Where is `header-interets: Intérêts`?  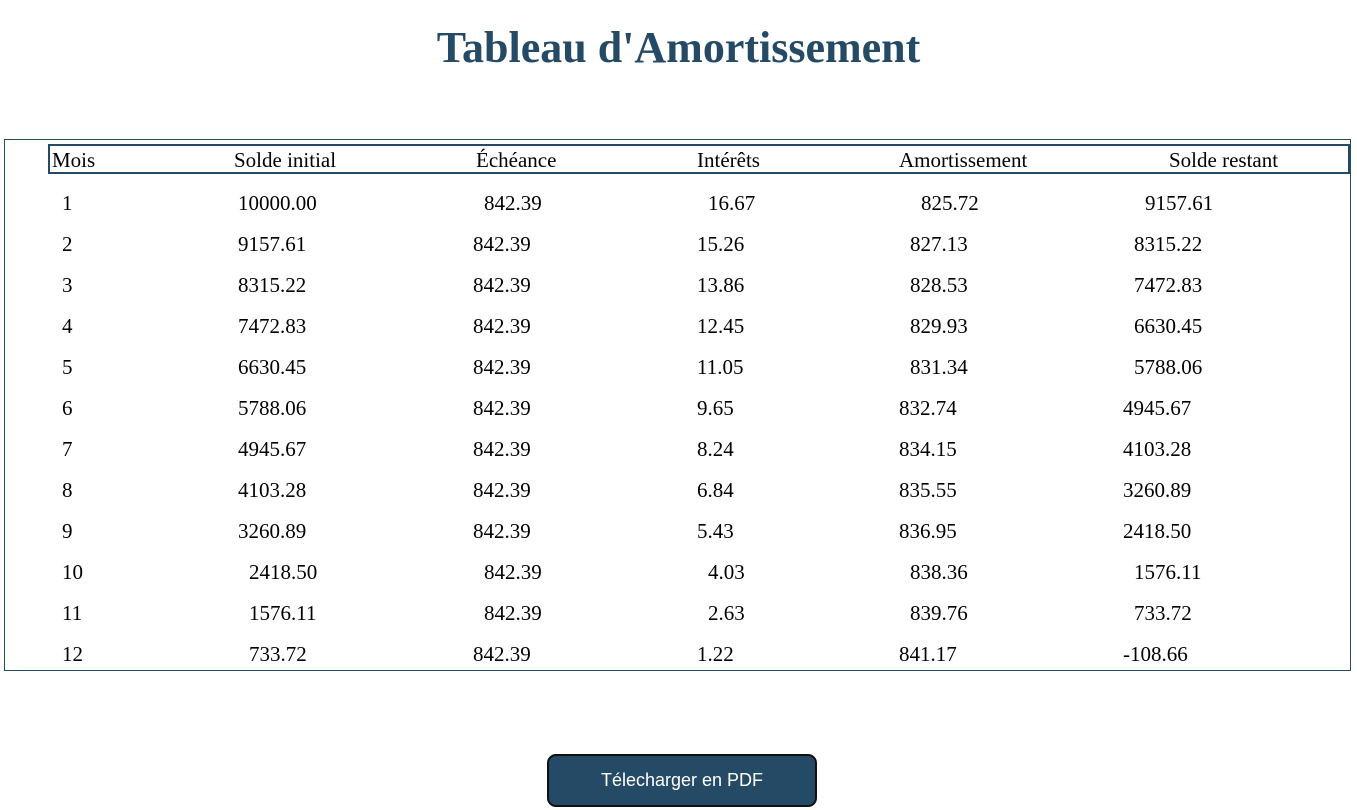
header-interets: Intérêts is located at coordinates (728, 160).